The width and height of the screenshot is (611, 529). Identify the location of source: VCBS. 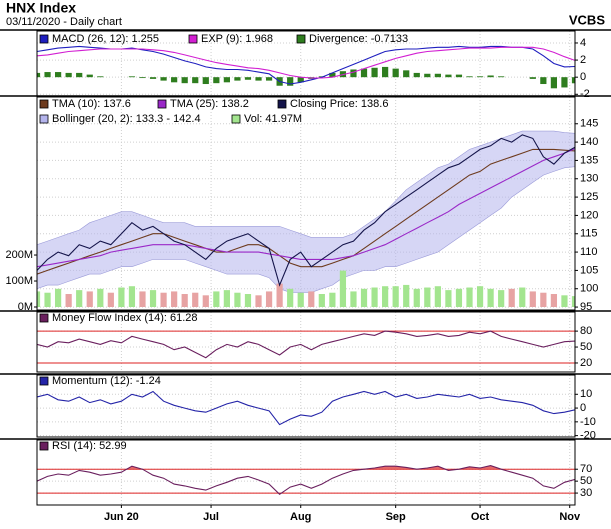
(587, 19).